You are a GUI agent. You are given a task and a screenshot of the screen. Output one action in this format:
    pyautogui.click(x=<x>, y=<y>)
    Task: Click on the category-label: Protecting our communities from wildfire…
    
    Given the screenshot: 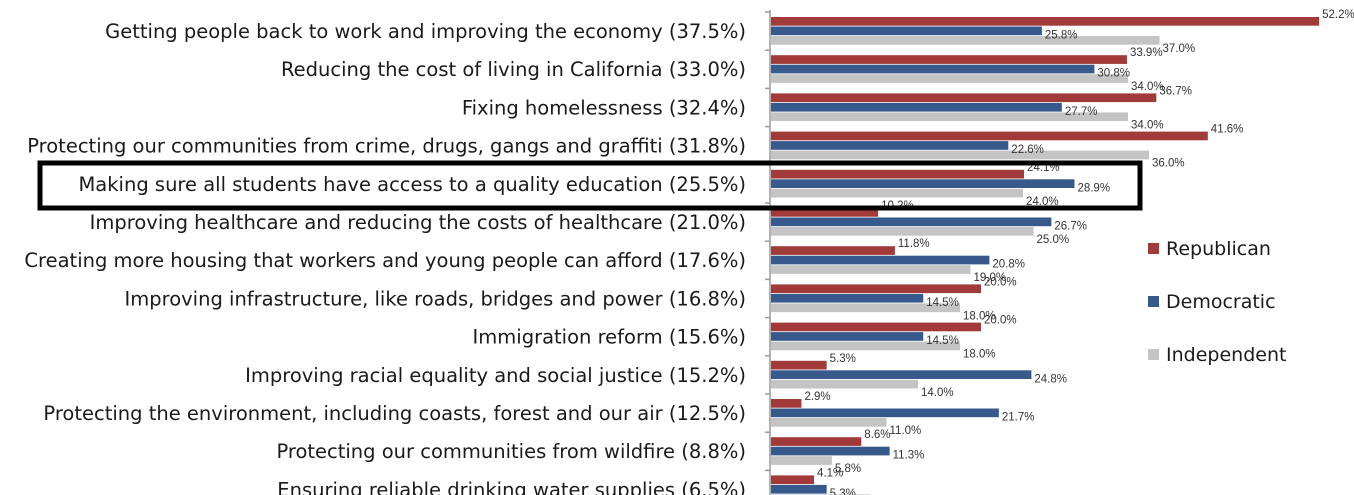 What is the action you would take?
    pyautogui.click(x=511, y=451)
    